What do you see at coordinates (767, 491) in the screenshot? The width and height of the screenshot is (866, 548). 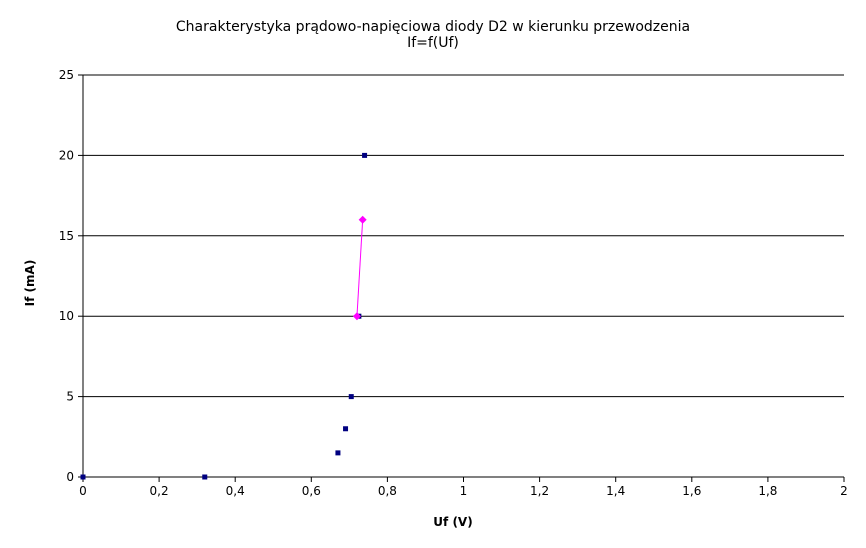 I see `x-tick-label: 1,8` at bounding box center [767, 491].